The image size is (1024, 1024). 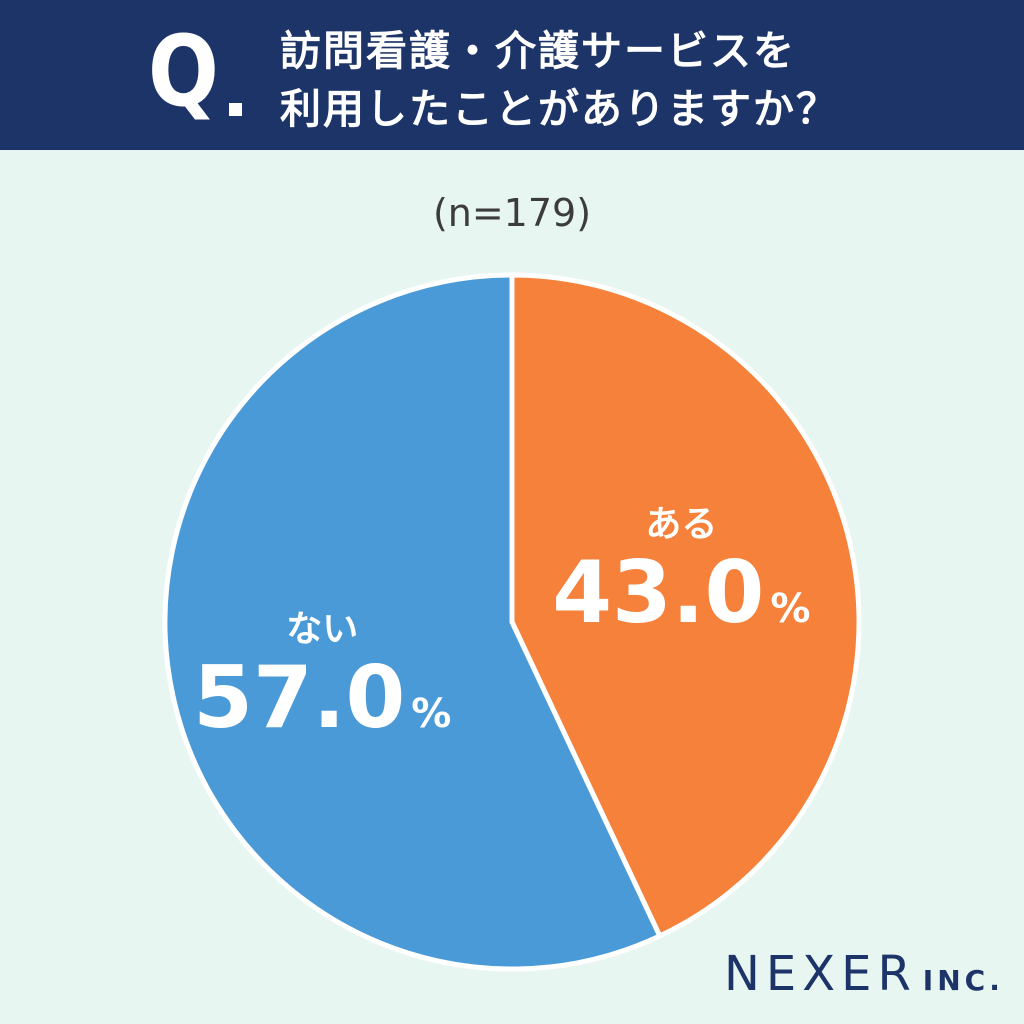 I want to click on question-line-2: 利用したことがありますか？, so click(x=559, y=109).